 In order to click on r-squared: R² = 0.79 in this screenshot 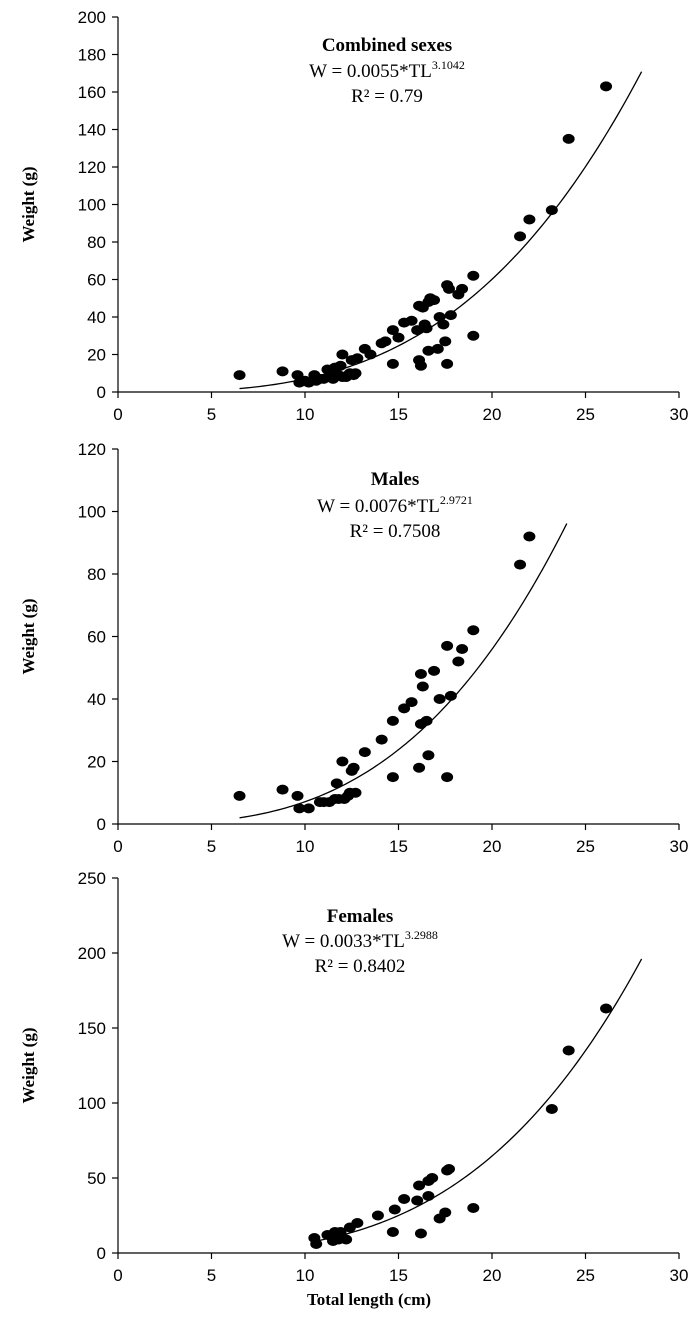, I will do `click(387, 96)`.